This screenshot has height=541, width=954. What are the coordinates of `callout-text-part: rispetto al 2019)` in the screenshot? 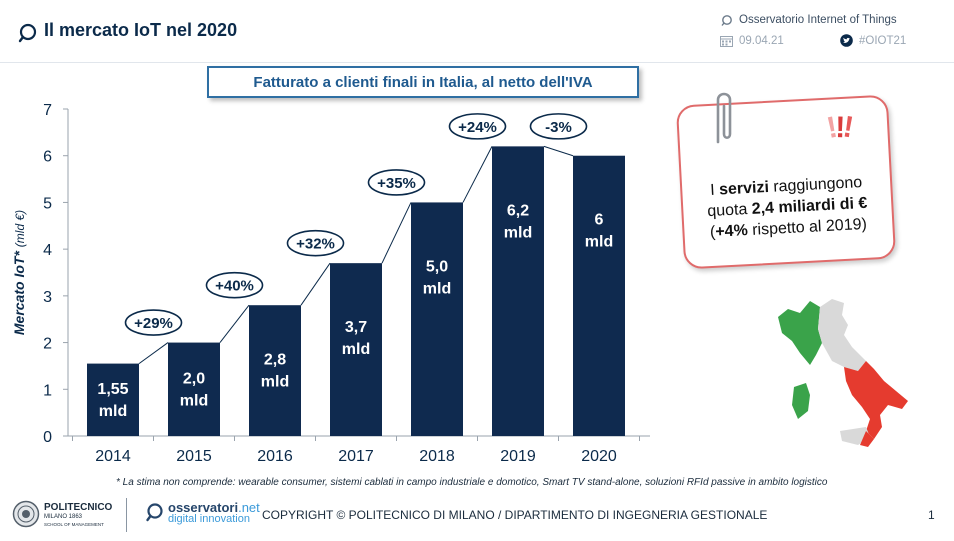 It's located at (807, 227).